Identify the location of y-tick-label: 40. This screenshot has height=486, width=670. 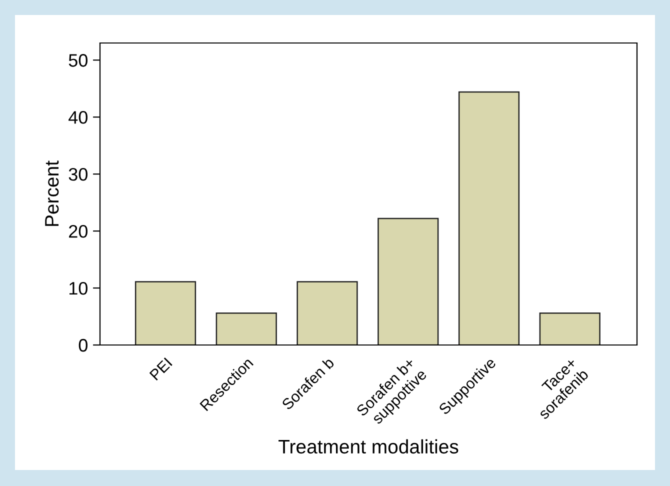
(78, 117).